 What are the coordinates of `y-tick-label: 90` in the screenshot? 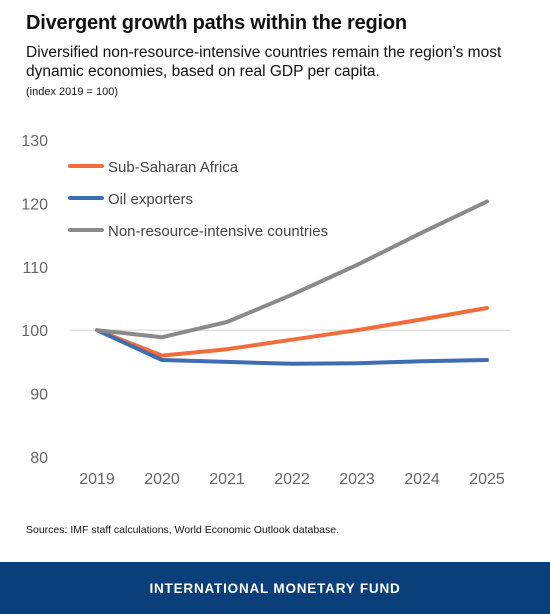 It's located at (39, 395).